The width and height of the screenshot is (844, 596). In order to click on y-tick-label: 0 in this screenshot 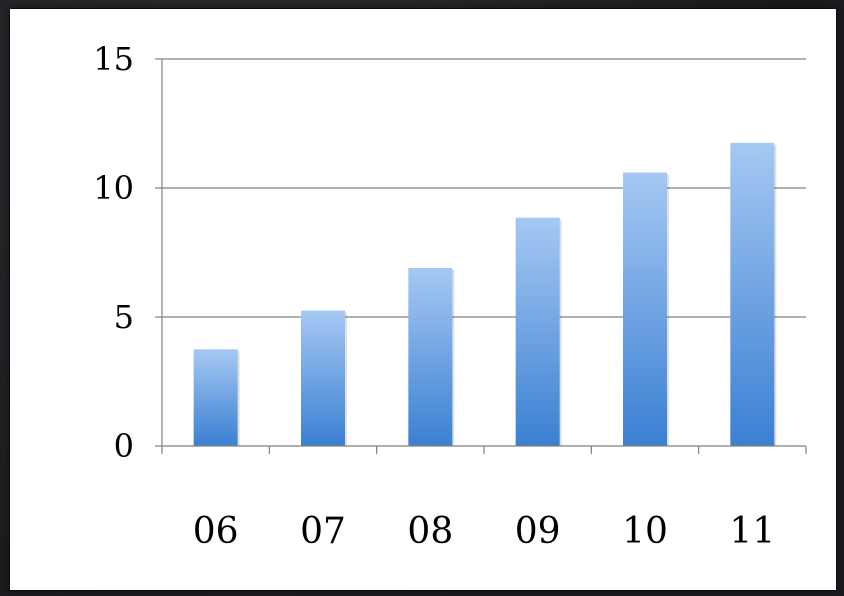, I will do `click(124, 446)`.